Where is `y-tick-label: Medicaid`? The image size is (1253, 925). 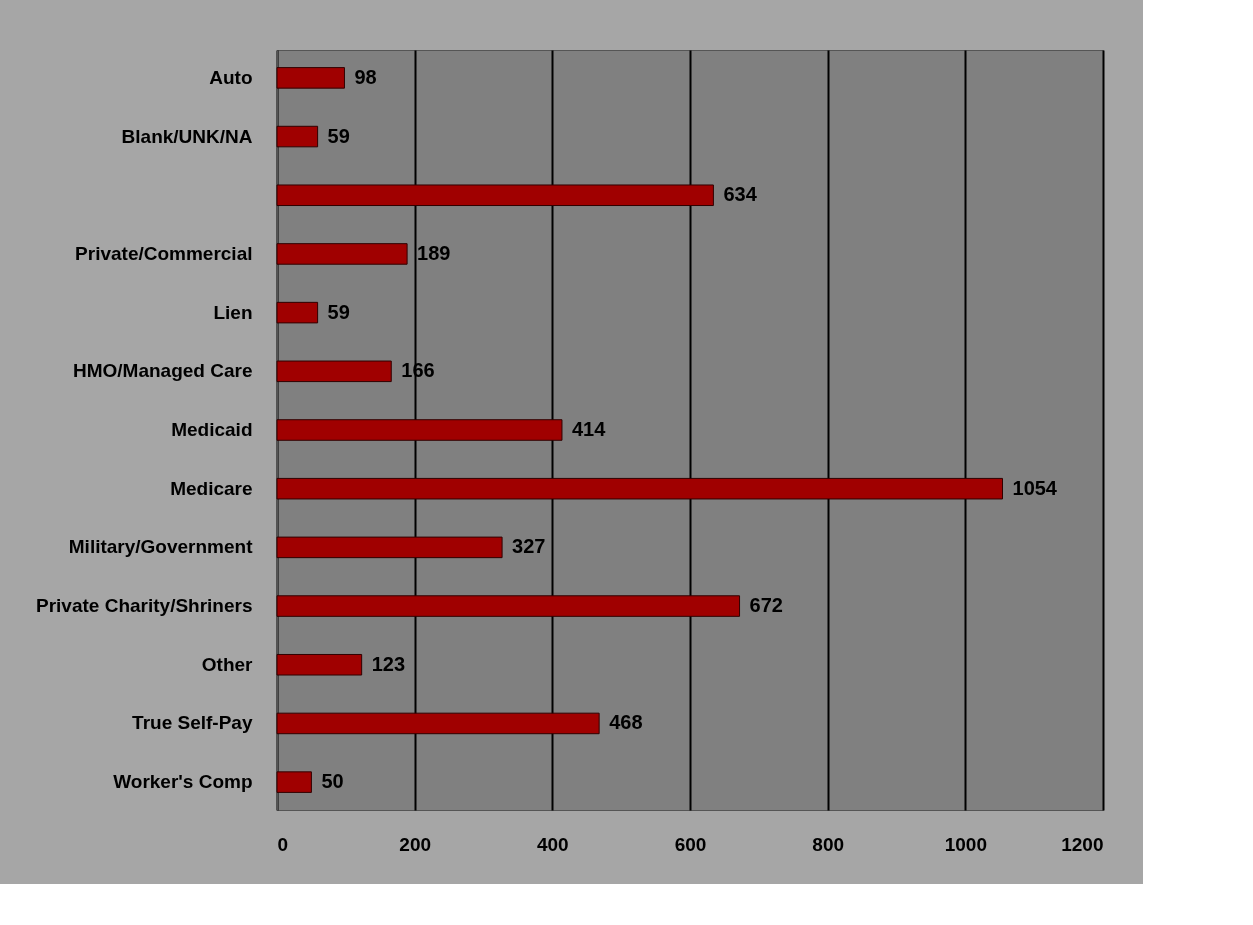
y-tick-label: Medicaid is located at coordinates (212, 429).